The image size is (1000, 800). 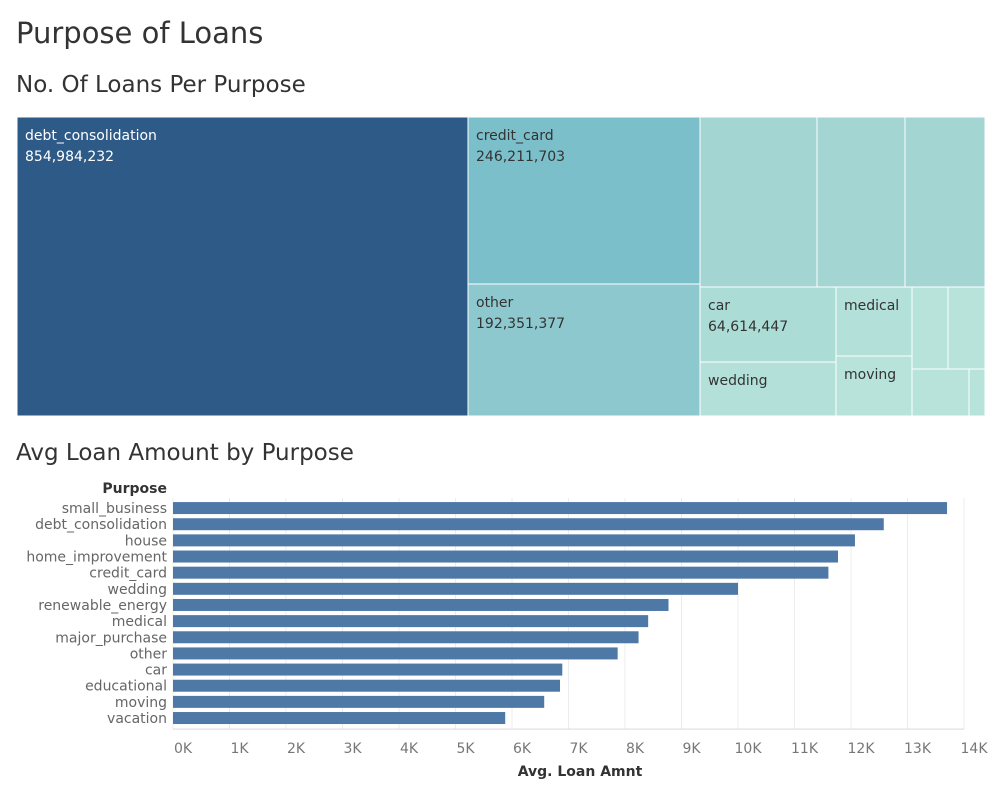 I want to click on treemap-tile-label: car, so click(x=719, y=306).